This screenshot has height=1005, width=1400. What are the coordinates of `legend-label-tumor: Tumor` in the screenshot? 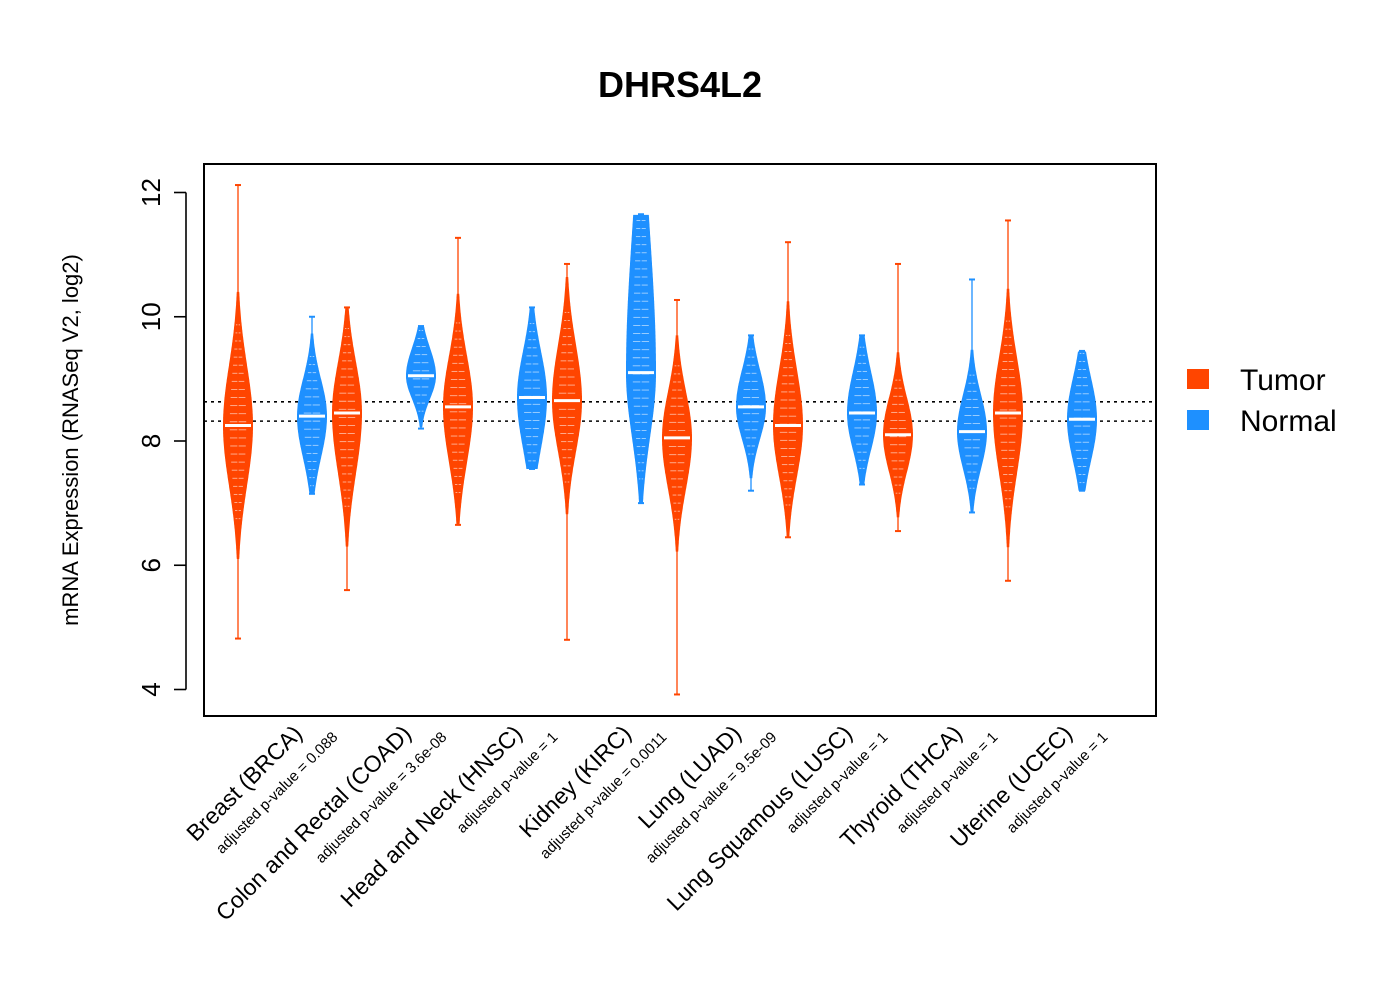 It's located at (1283, 380).